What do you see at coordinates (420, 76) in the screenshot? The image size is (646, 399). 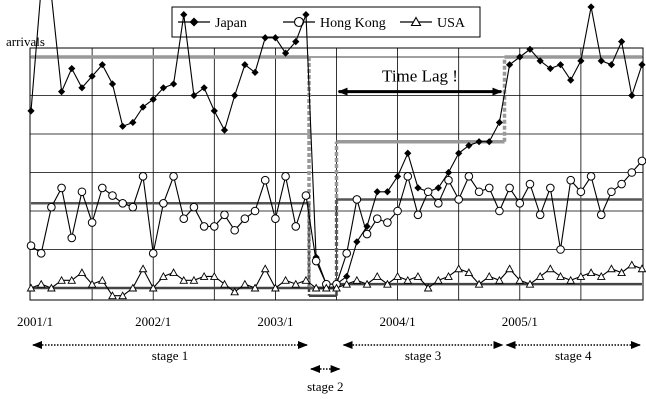 I see `time-lag-label: Time Lag !` at bounding box center [420, 76].